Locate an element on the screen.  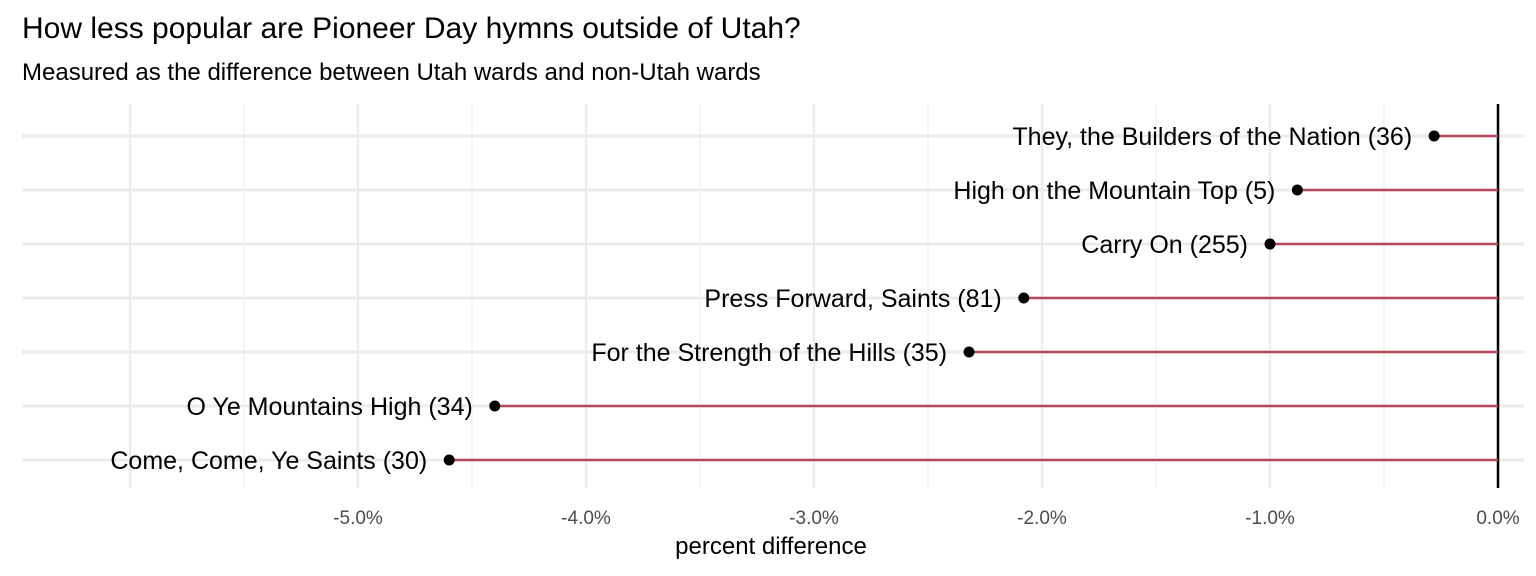
x-tick-label: -4.0% is located at coordinates (586, 518).